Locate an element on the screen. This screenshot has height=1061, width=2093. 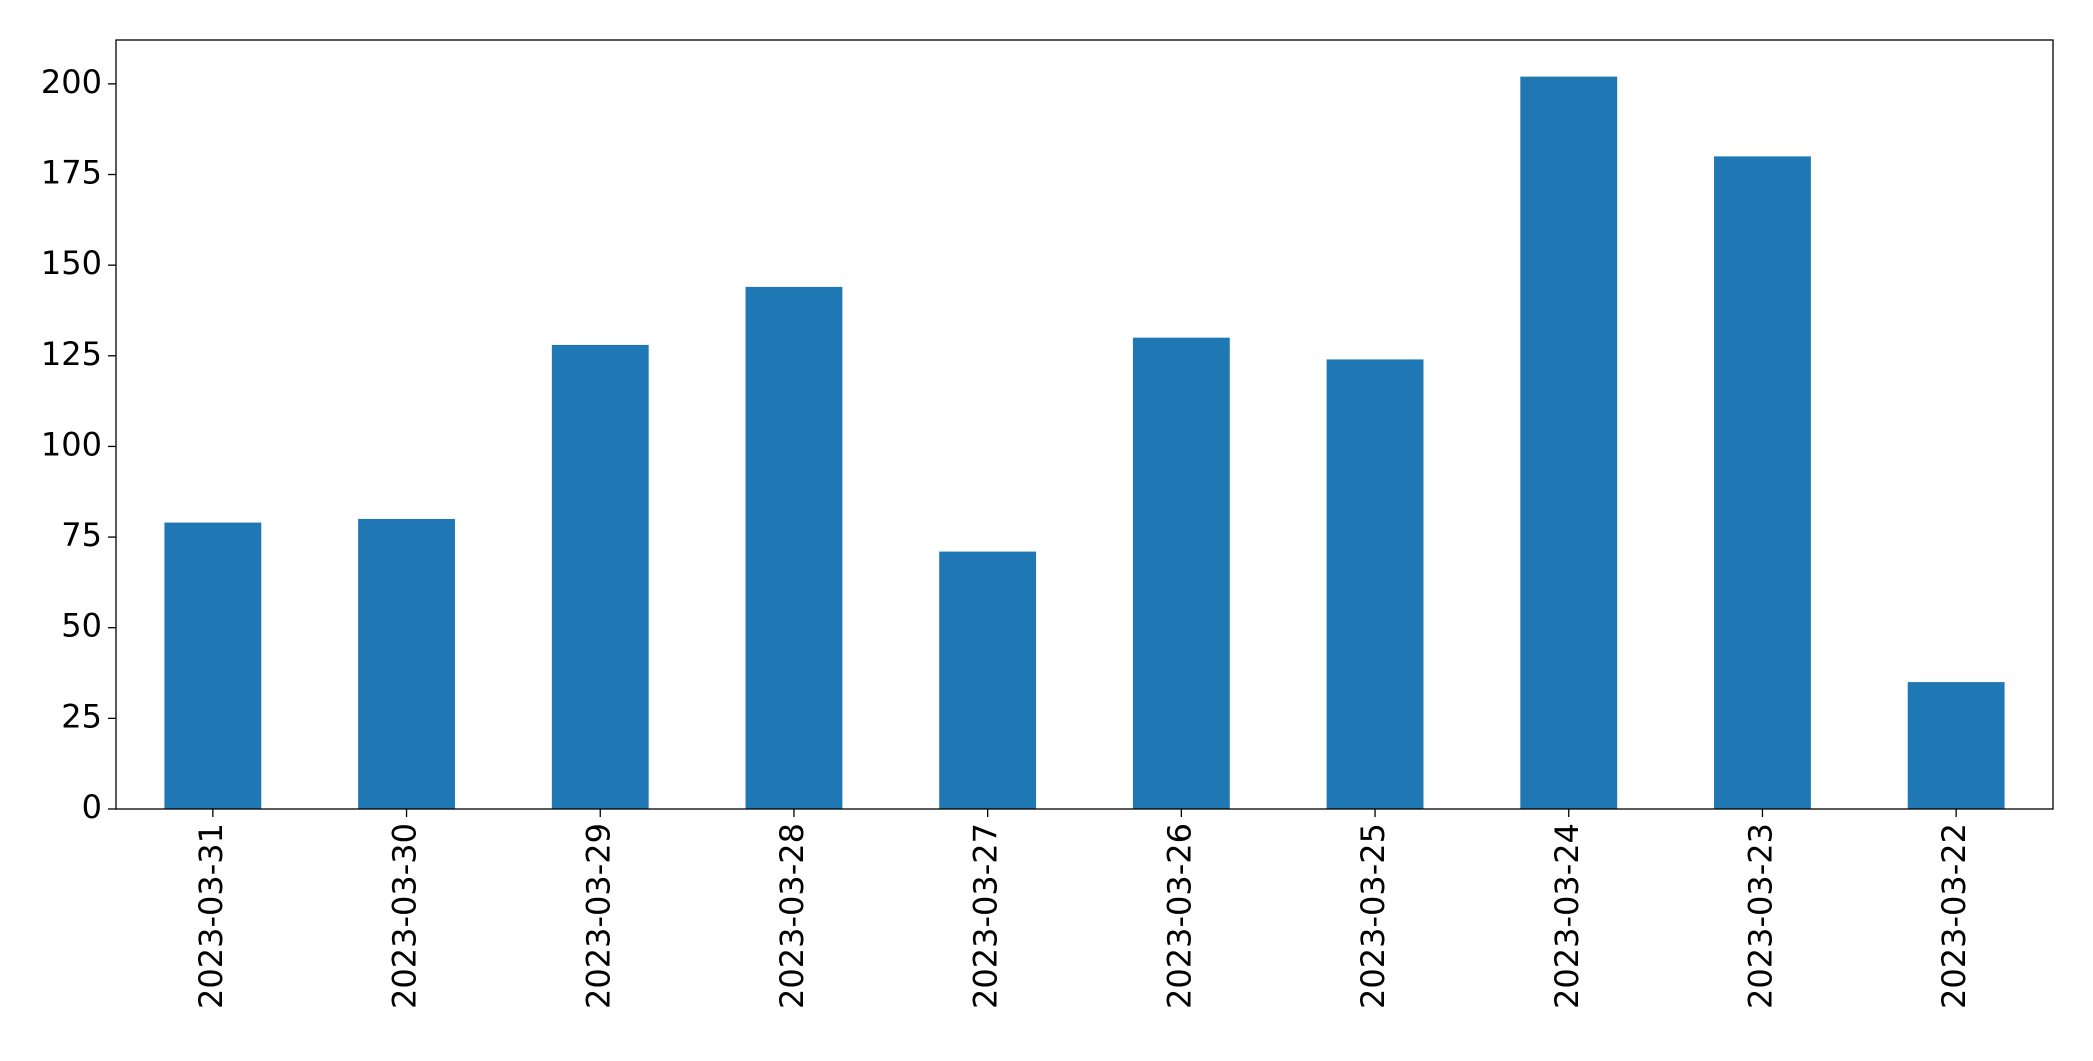
x-tick-label: 2023-03-26 is located at coordinates (1179, 916).